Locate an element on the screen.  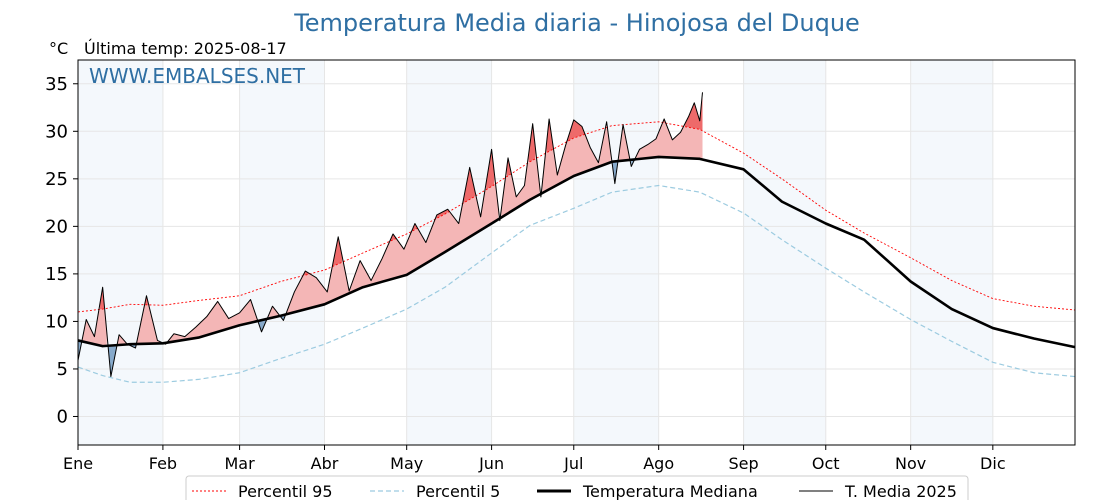
y-tick-label: 15 is located at coordinates (56, 274).